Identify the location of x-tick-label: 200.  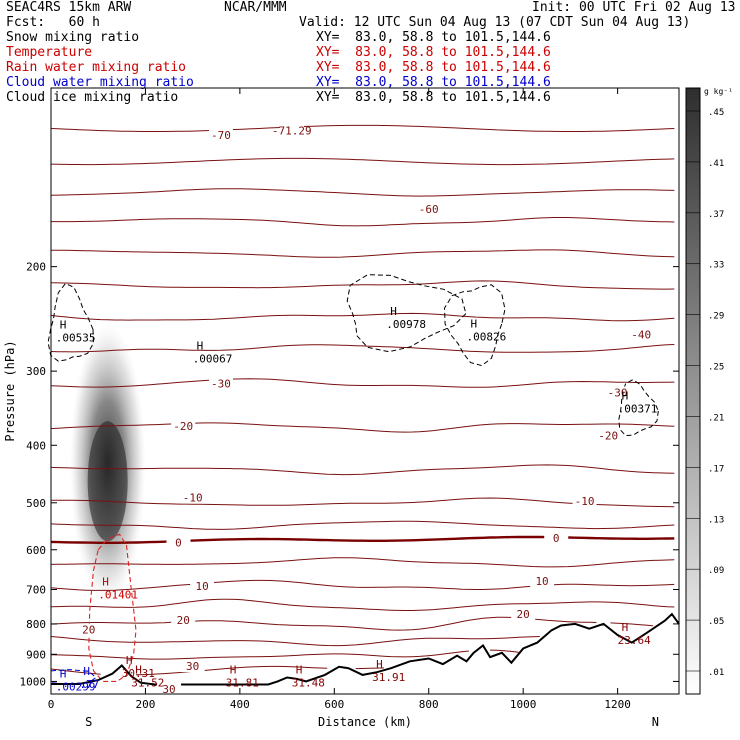
(145, 704).